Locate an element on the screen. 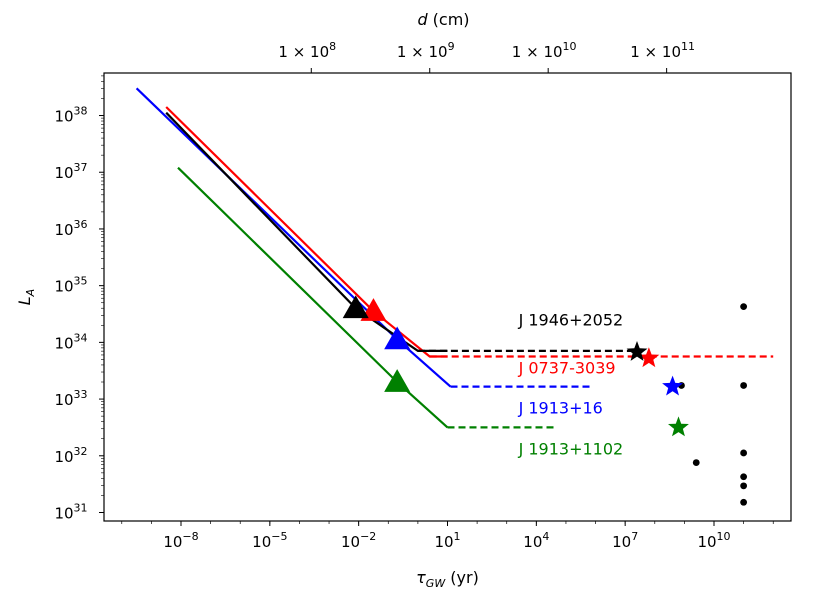 The image size is (813, 604). series-label: J 1913+1102 is located at coordinates (571, 449).